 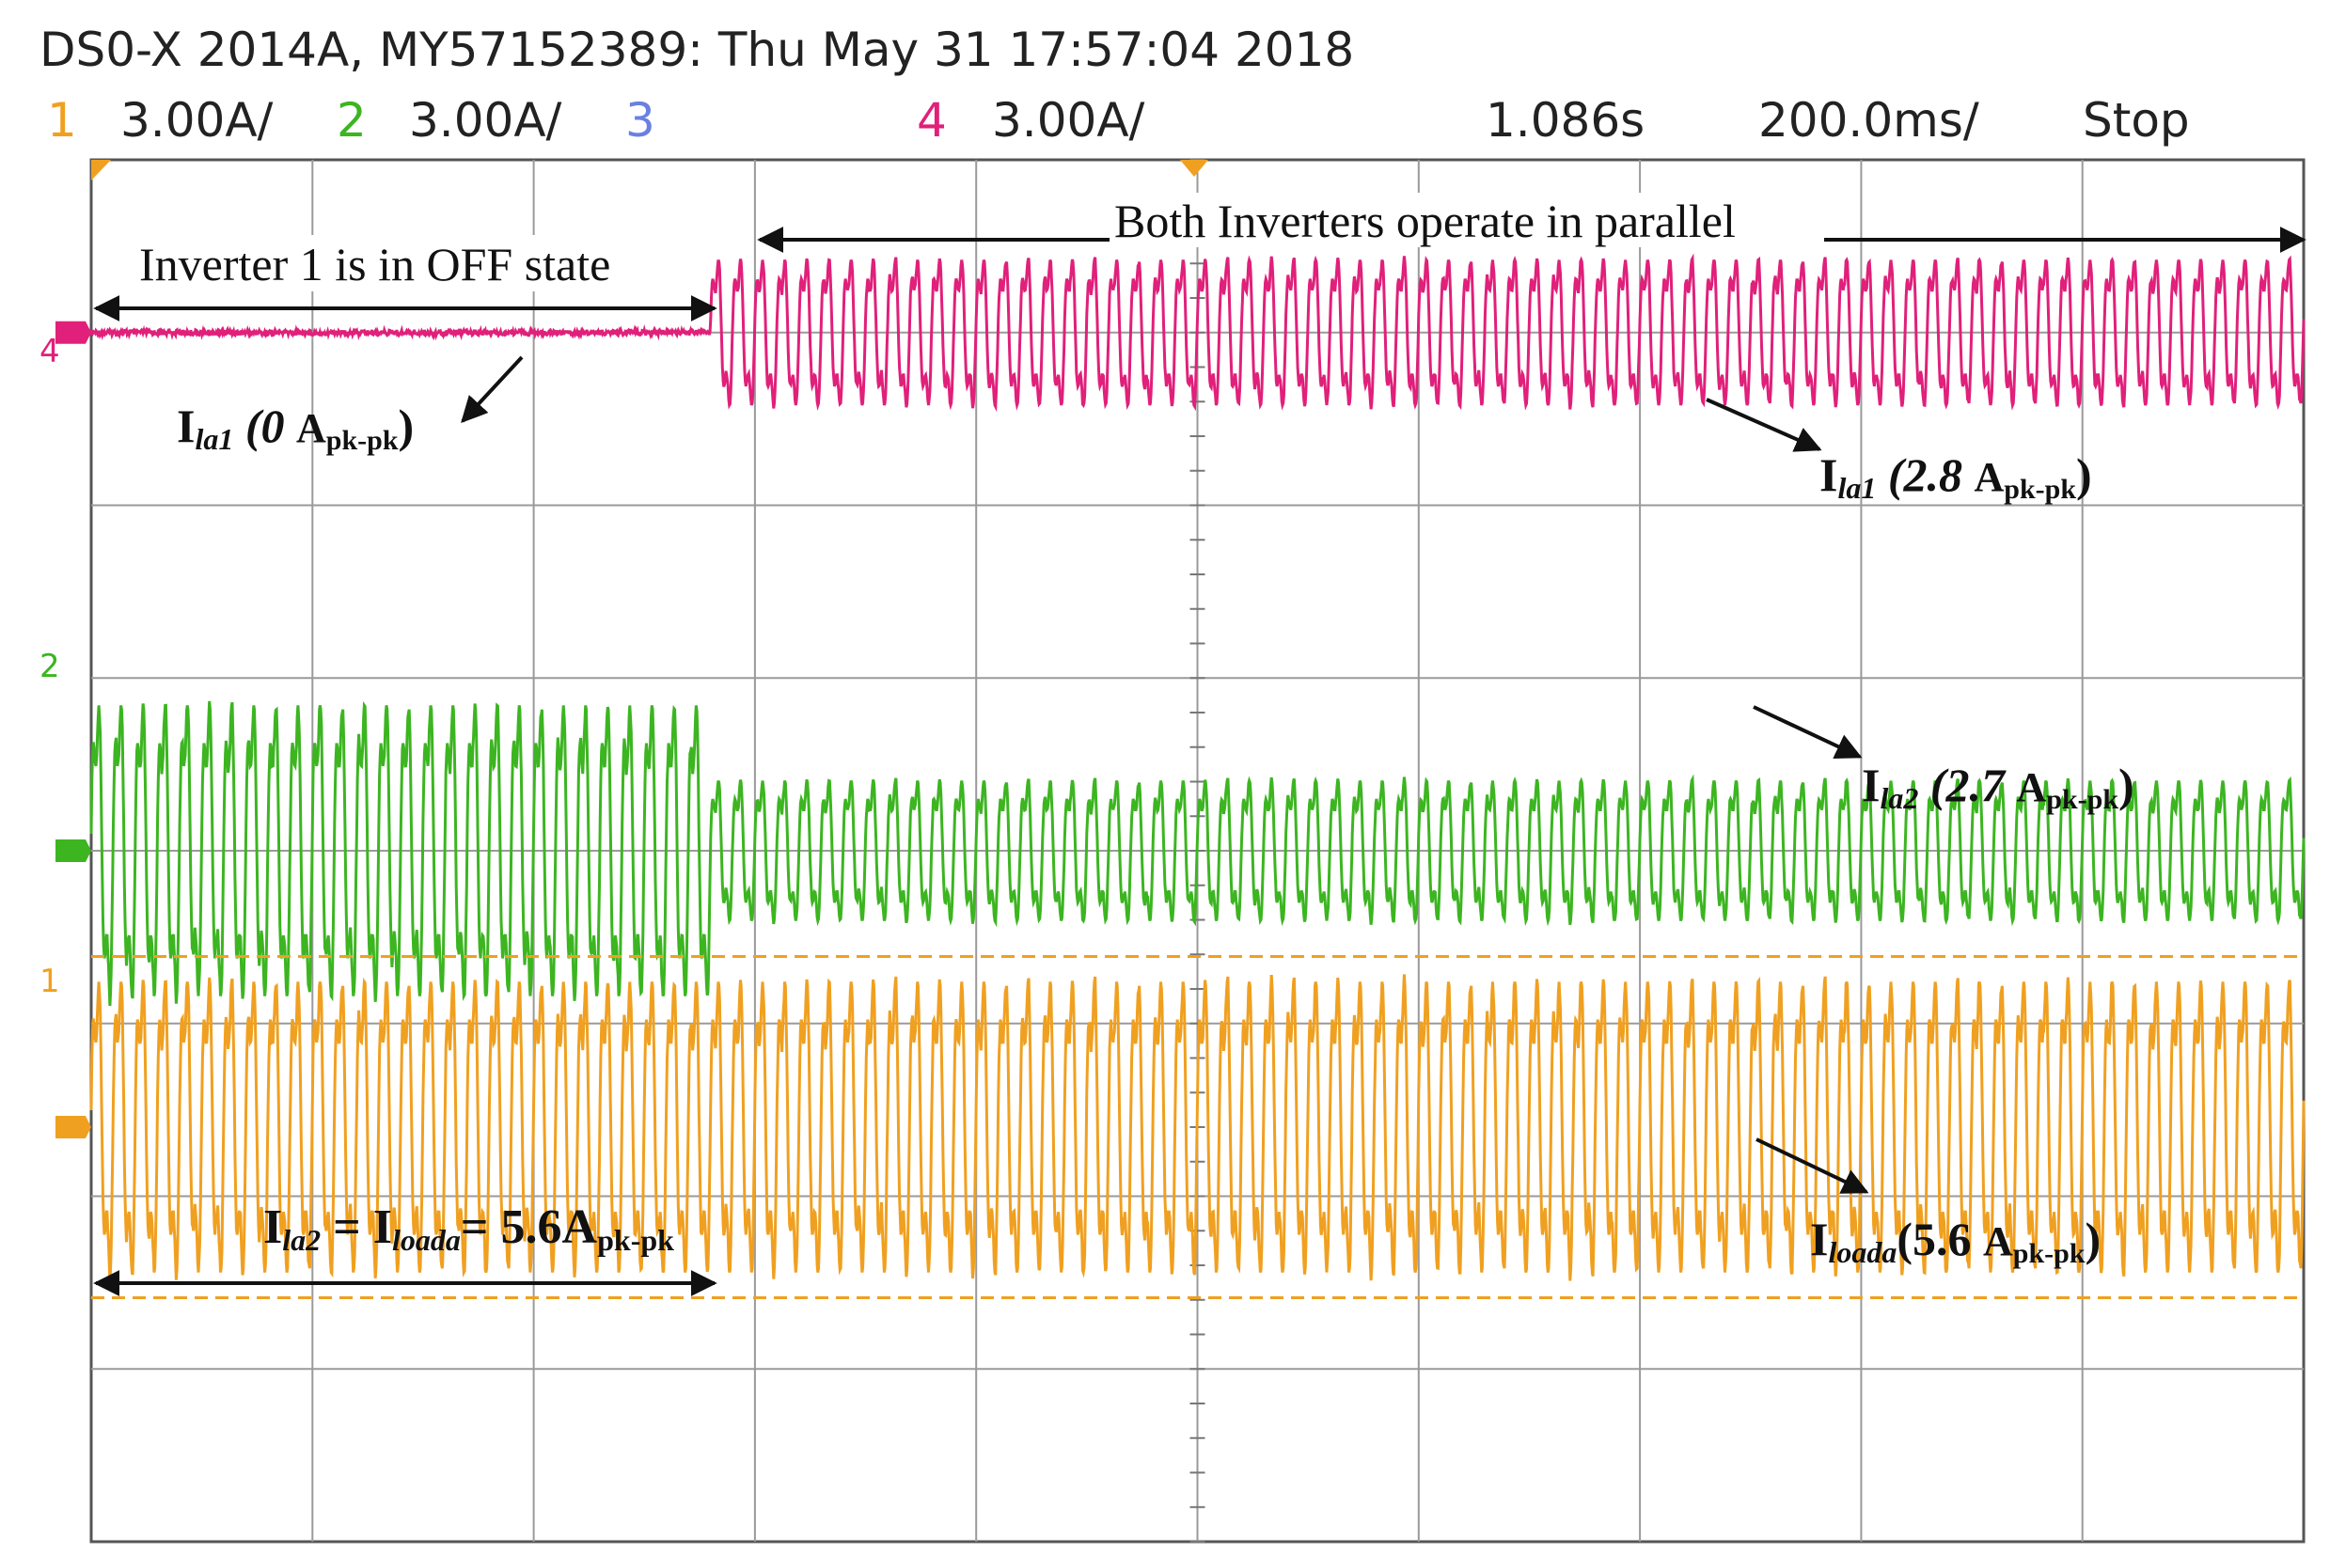 I want to click on ground-marker-ch4-label: 4, so click(x=49, y=351).